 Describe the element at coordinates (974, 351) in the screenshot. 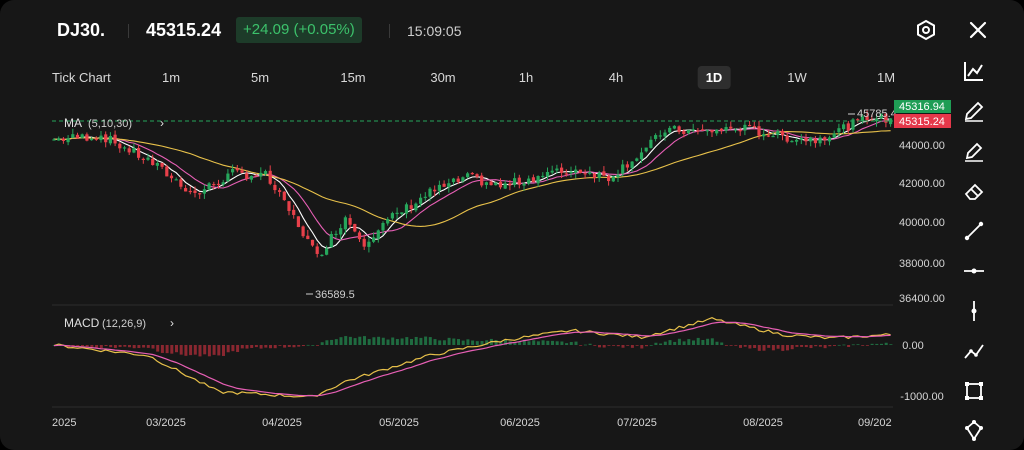

I see `polyline-icon` at that location.